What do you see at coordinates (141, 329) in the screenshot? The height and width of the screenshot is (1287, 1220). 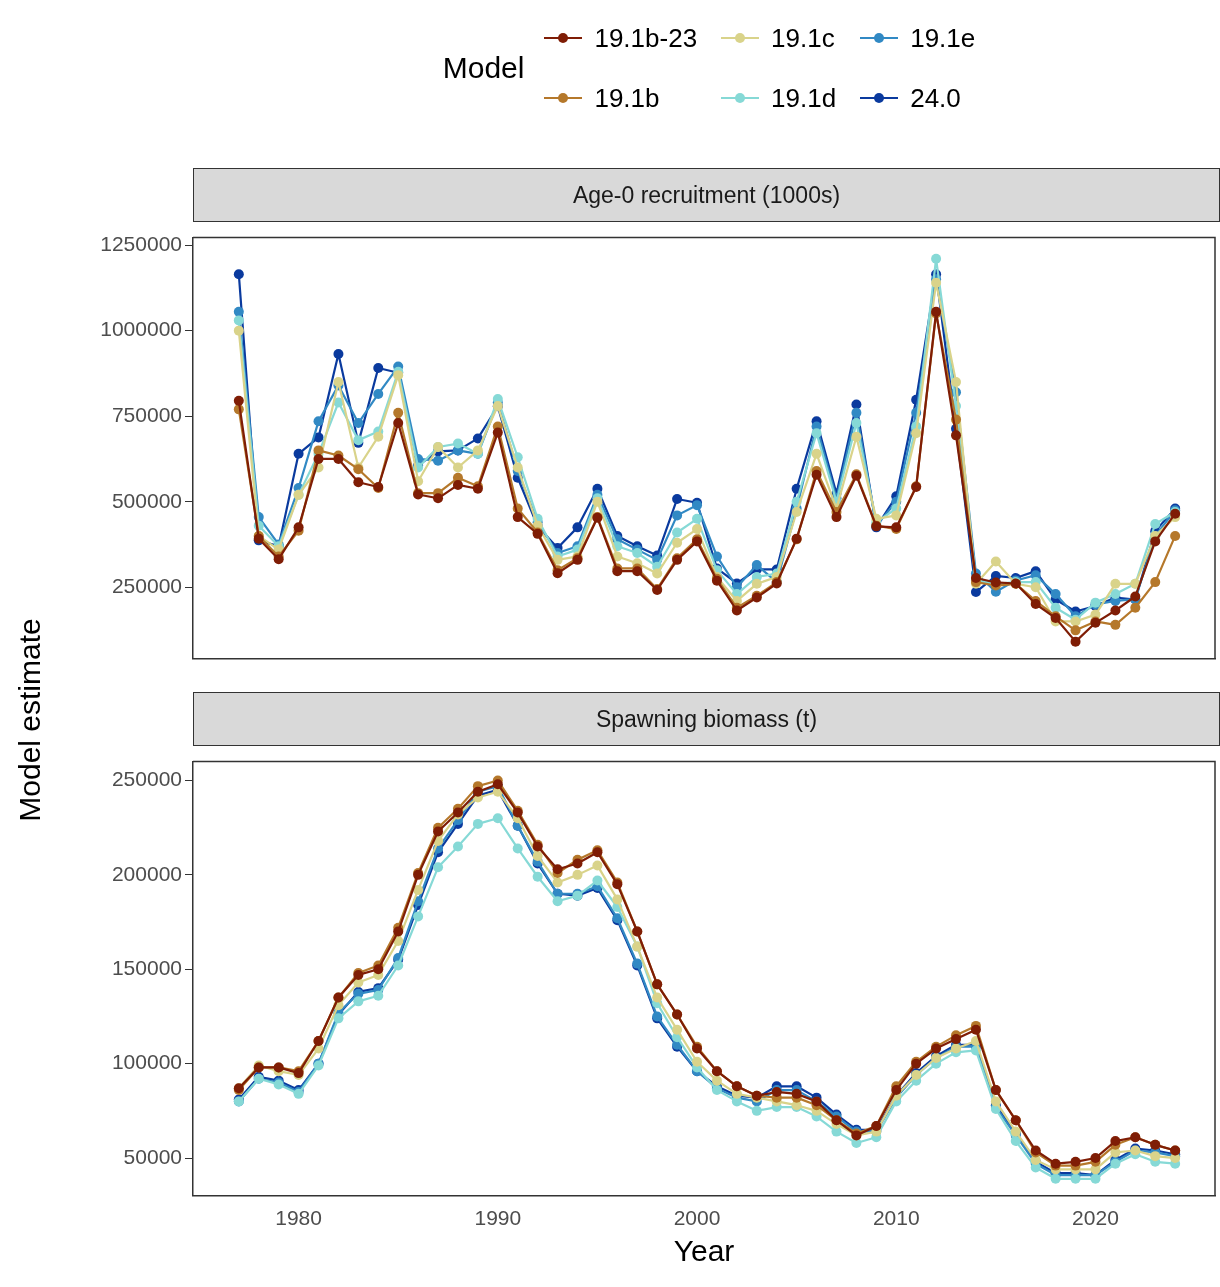 I see `y-tick-label: 1000000` at bounding box center [141, 329].